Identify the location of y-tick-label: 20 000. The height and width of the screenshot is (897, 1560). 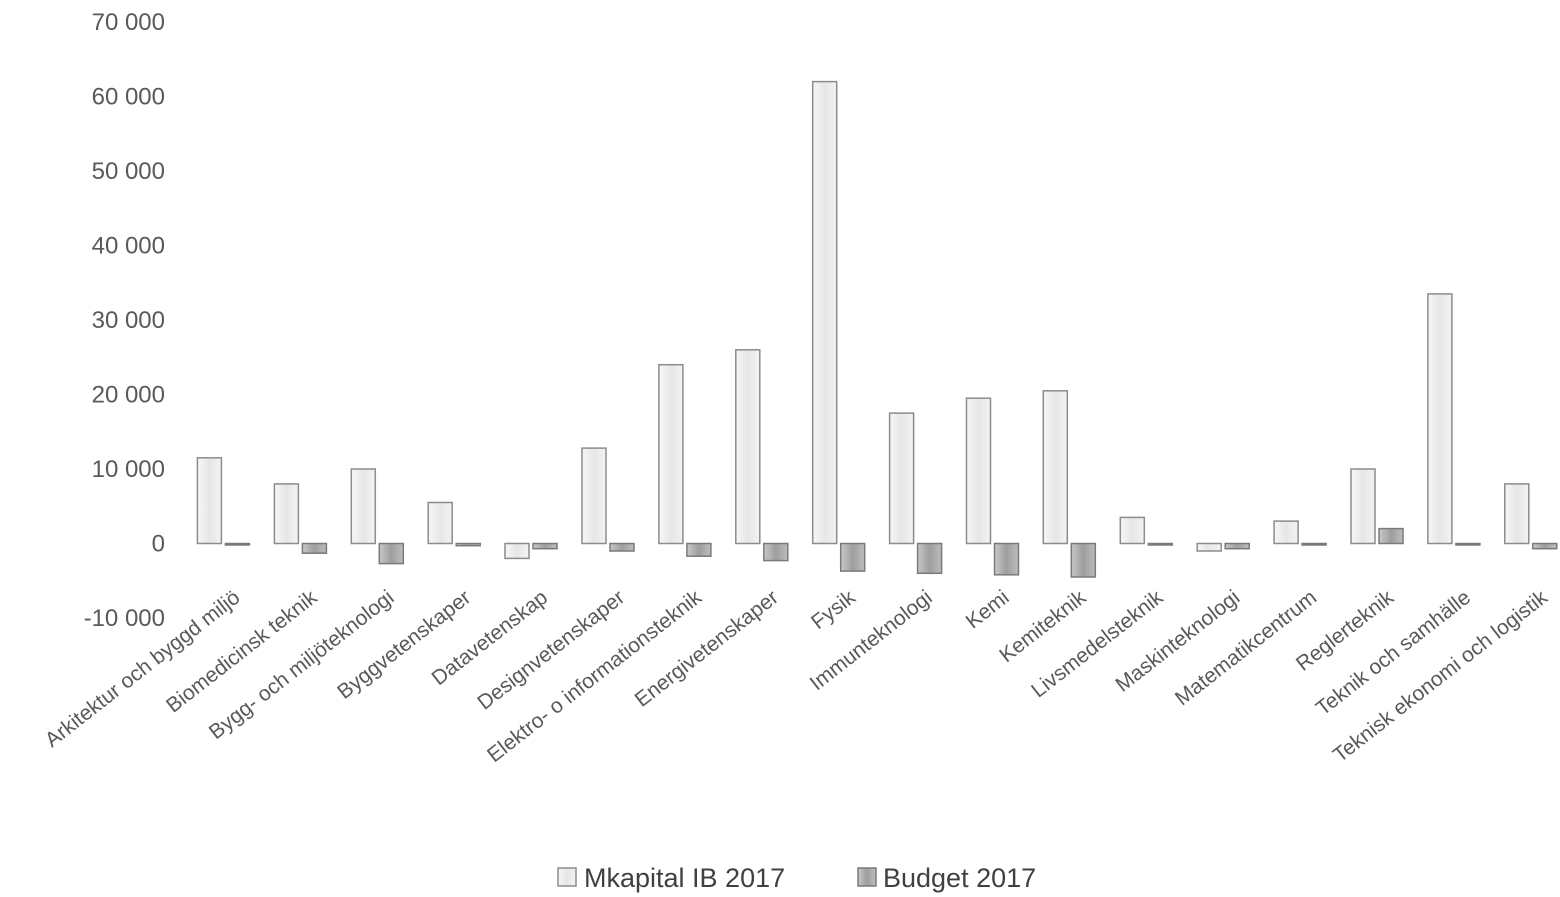
(128, 395).